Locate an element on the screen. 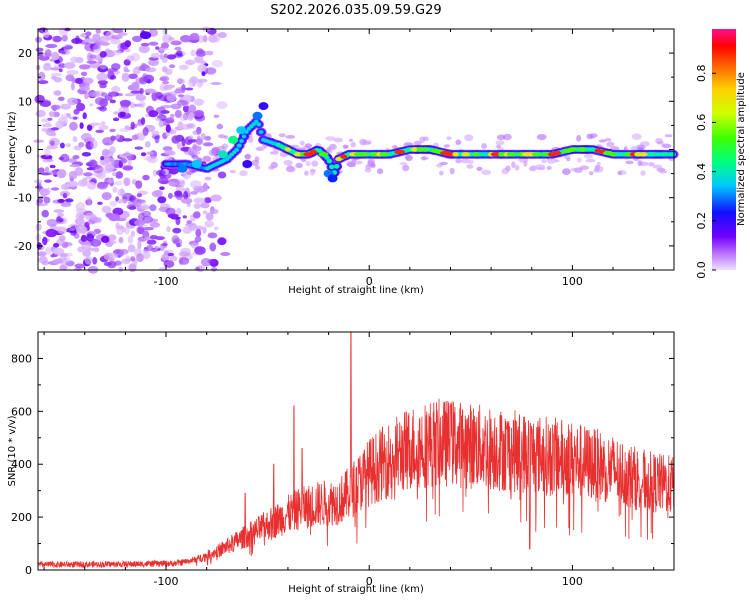 The width and height of the screenshot is (750, 600). track-blob is located at coordinates (182, 168).